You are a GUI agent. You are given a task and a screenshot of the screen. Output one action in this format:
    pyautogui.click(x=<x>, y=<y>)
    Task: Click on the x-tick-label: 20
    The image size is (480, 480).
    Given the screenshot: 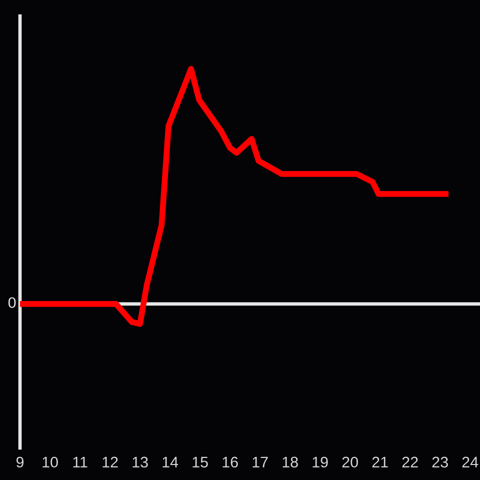 What is the action you would take?
    pyautogui.click(x=350, y=462)
    